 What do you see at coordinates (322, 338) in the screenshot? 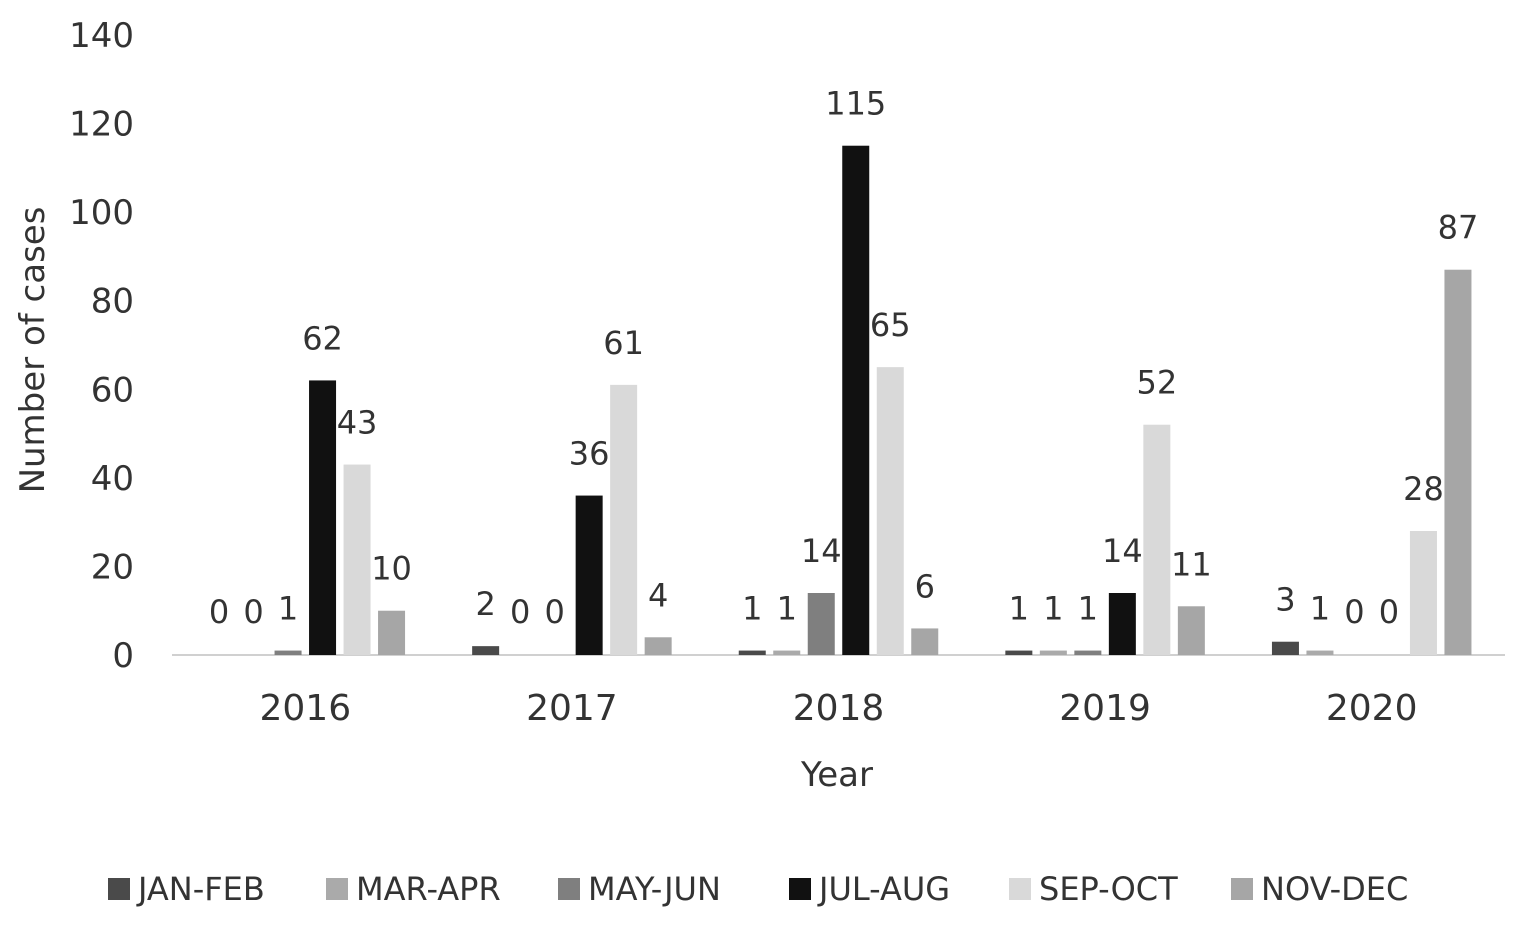
I see `data-label: 62` at bounding box center [322, 338].